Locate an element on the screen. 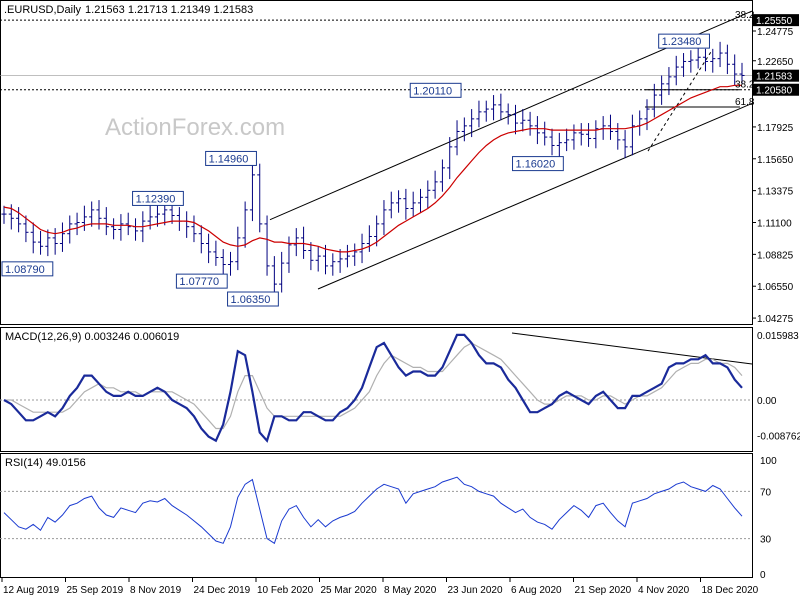  x-tick-label: 25 Sep 2019 is located at coordinates (95, 590).